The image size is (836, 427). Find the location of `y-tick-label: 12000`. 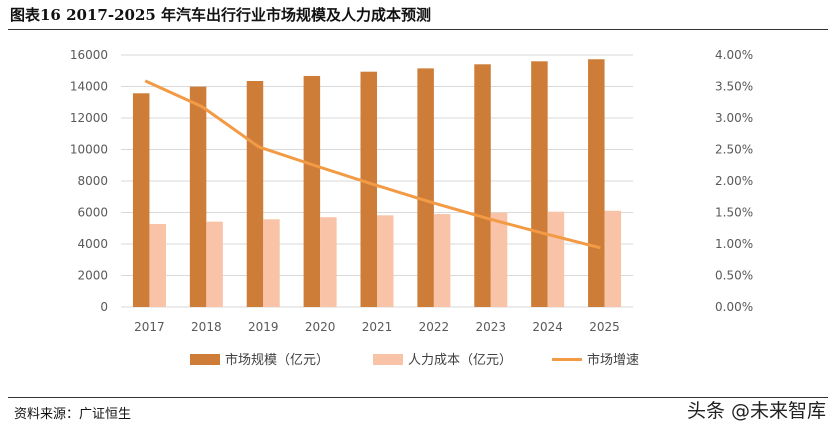

y-tick-label: 12000 is located at coordinates (89, 118).